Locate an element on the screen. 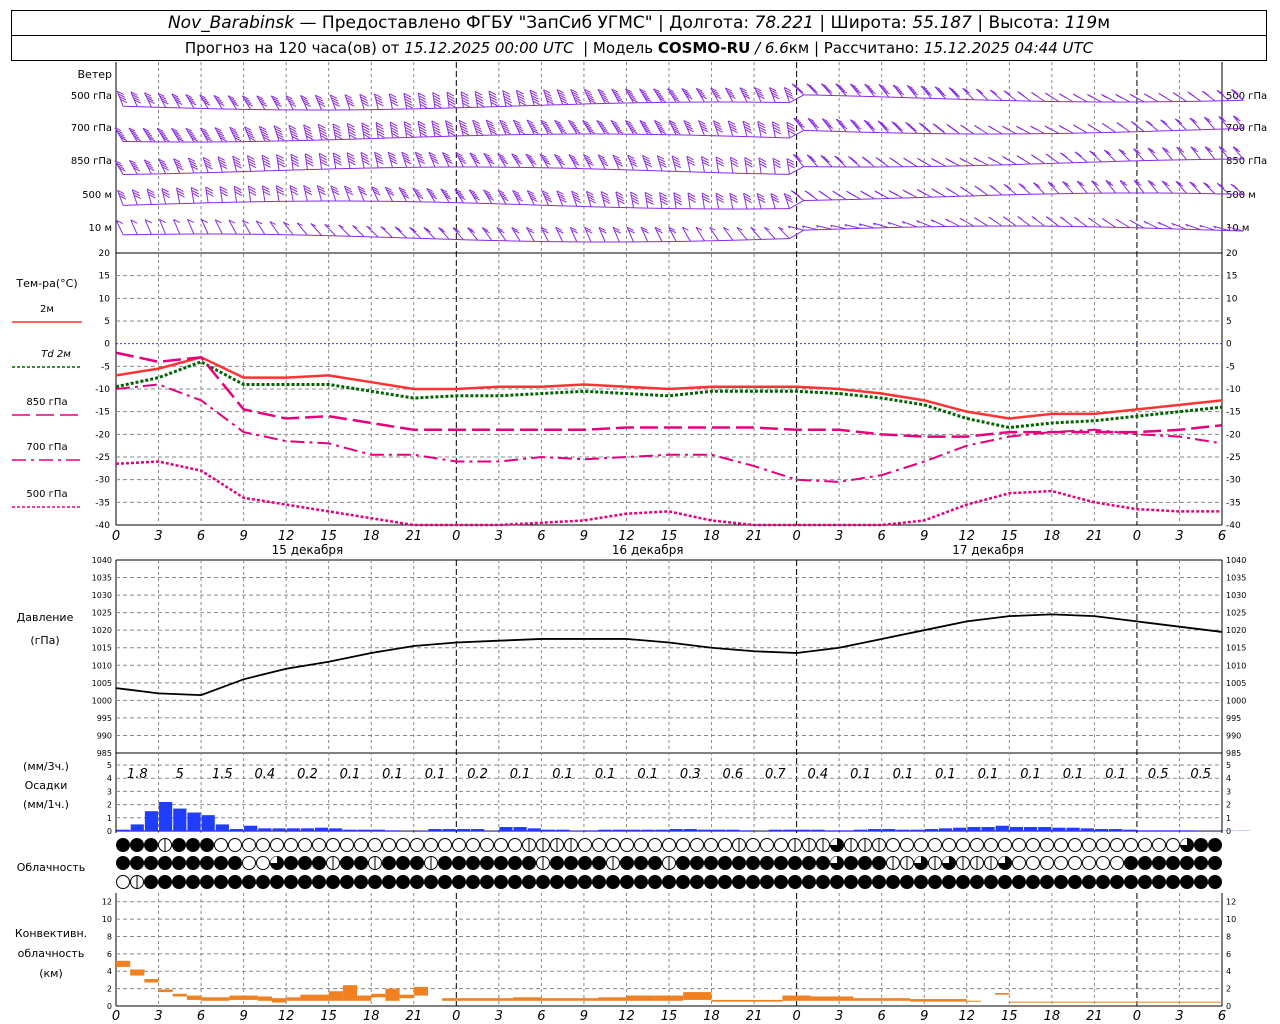 This screenshot has height=1024, width=1280. precip-3h-total: 0.5 is located at coordinates (1200, 774).